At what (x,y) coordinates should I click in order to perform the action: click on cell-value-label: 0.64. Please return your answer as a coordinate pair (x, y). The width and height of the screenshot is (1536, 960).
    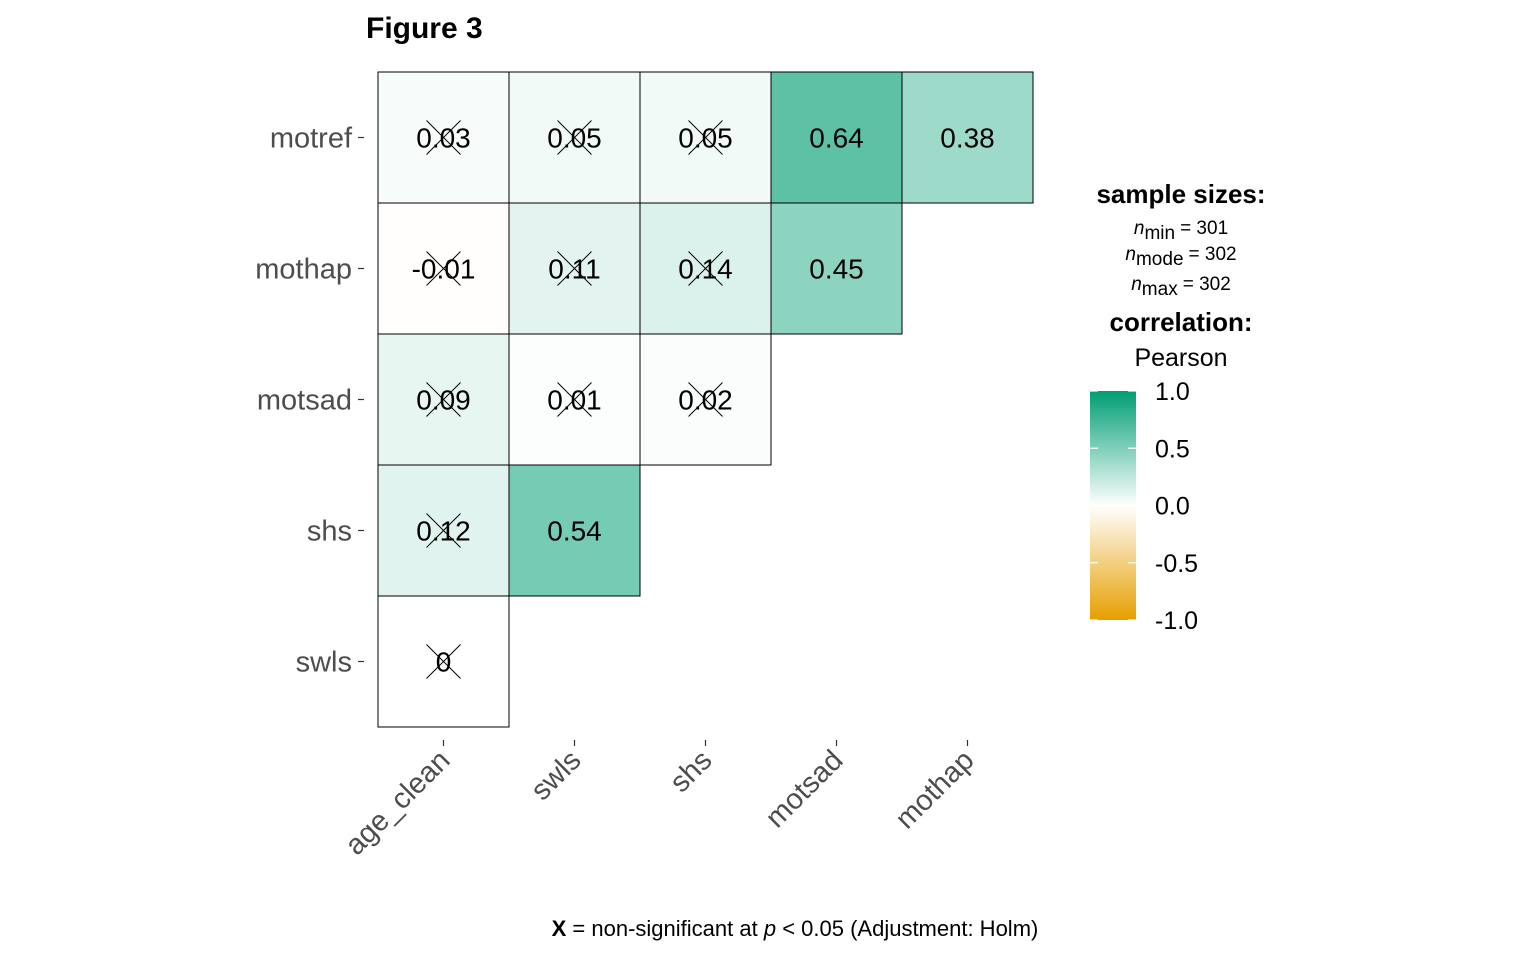
    Looking at the image, I should click on (836, 138).